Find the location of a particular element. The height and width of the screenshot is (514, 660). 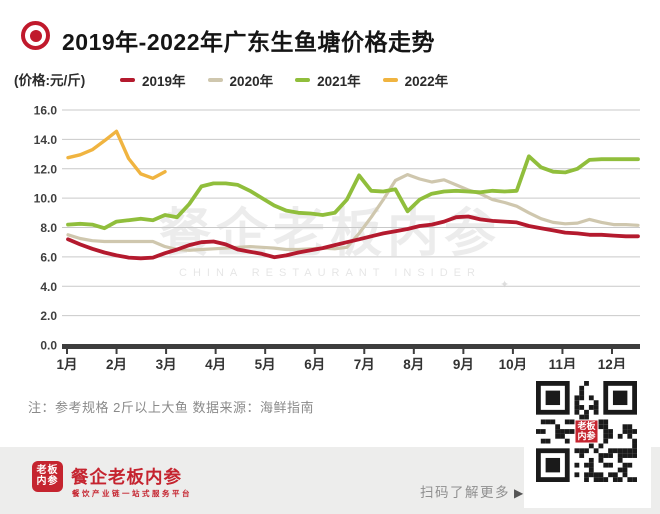

arrow-right-icon: ▶ is located at coordinates (519, 493).